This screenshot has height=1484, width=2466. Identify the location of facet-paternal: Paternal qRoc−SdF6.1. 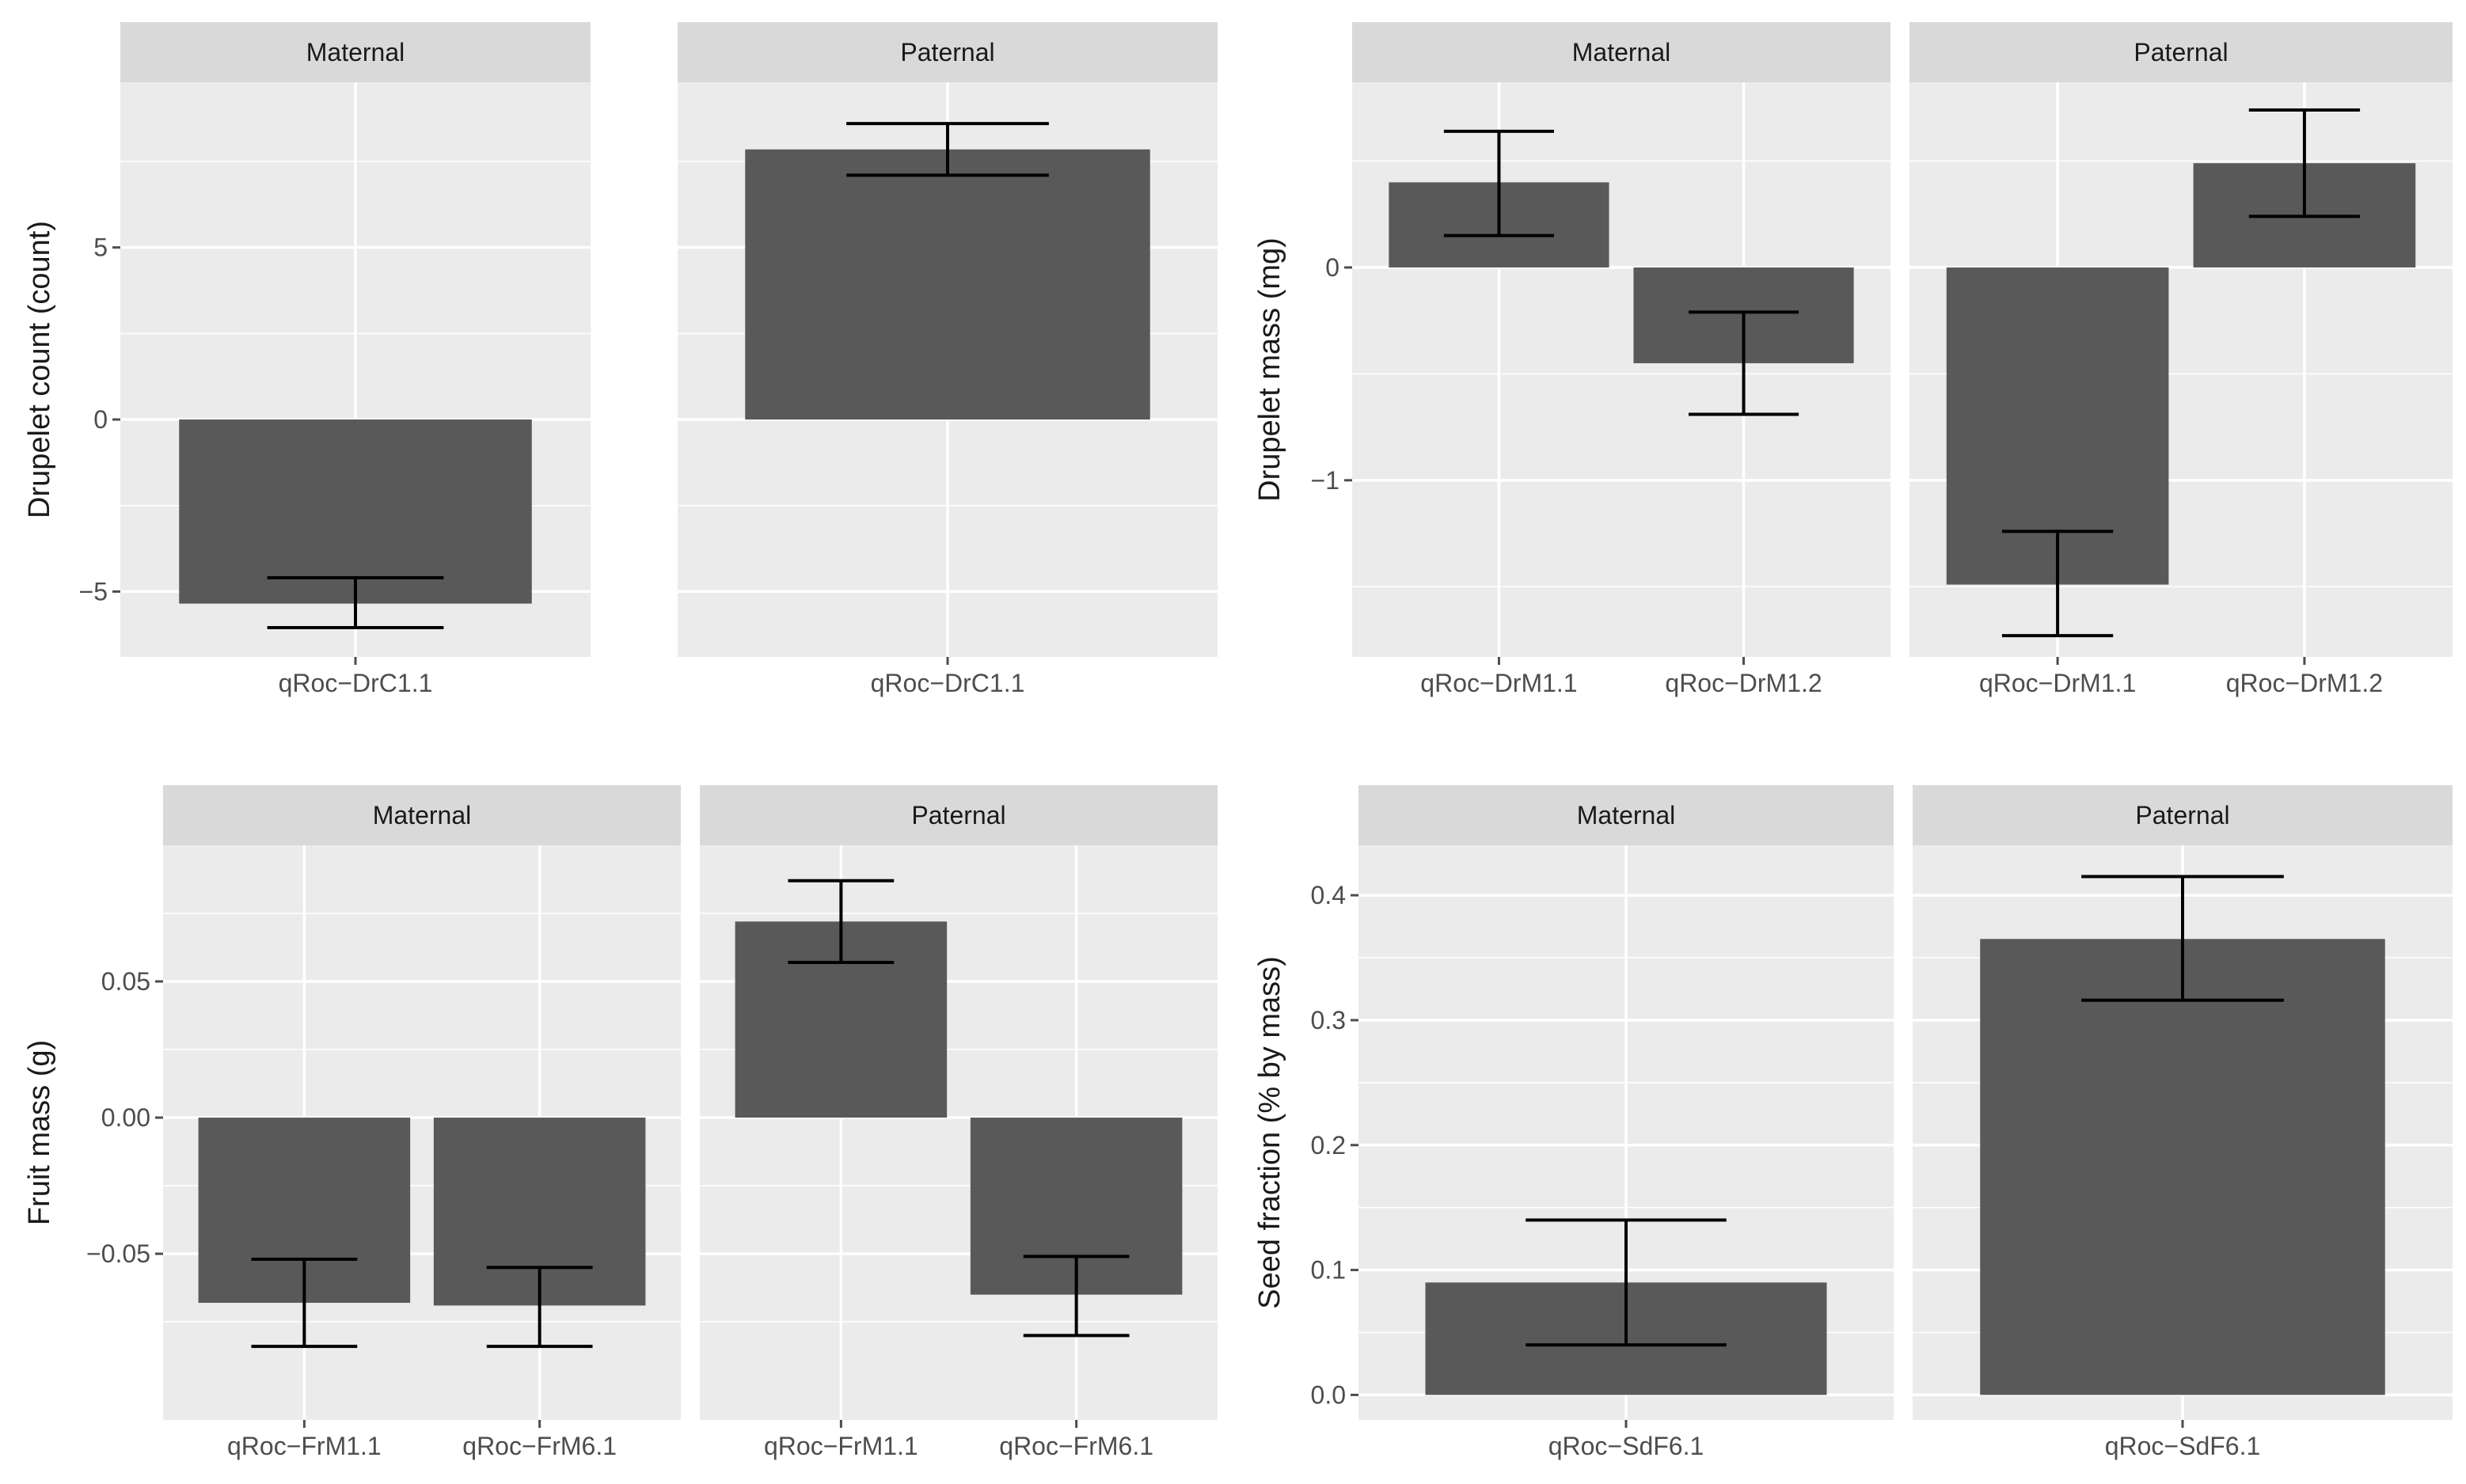
(2183, 1122).